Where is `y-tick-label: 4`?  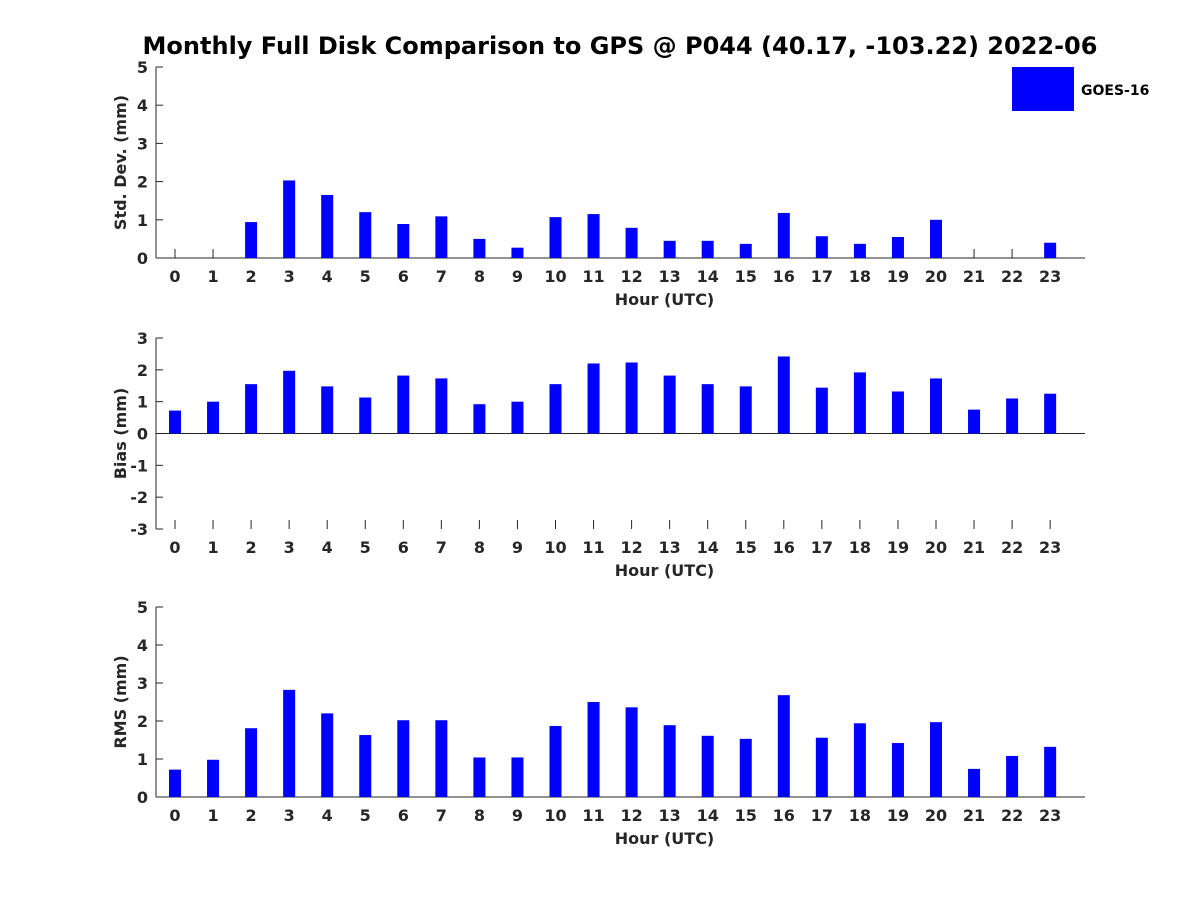
y-tick-label: 4 is located at coordinates (142, 105).